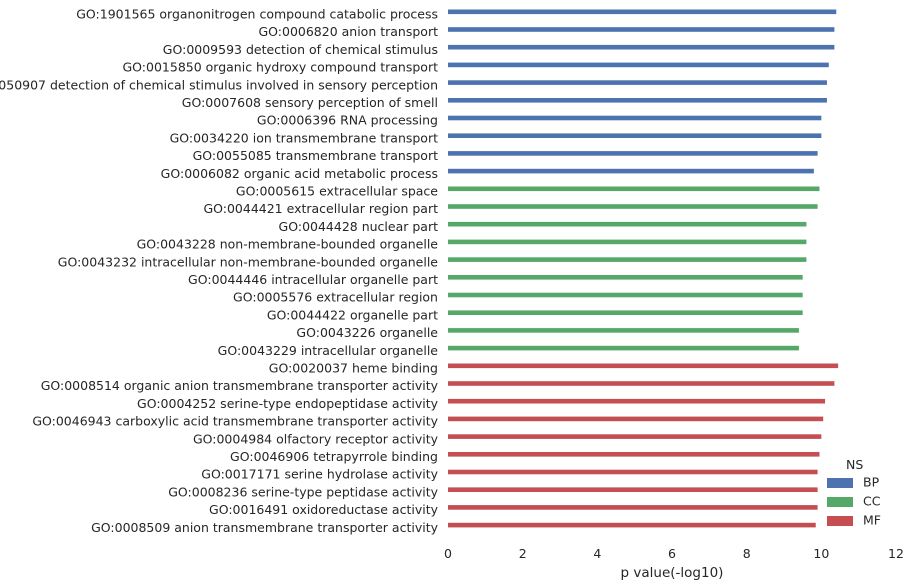 The width and height of the screenshot is (908, 587). I want to click on category-label: GO:0007608 sensory perception of smell, so click(310, 102).